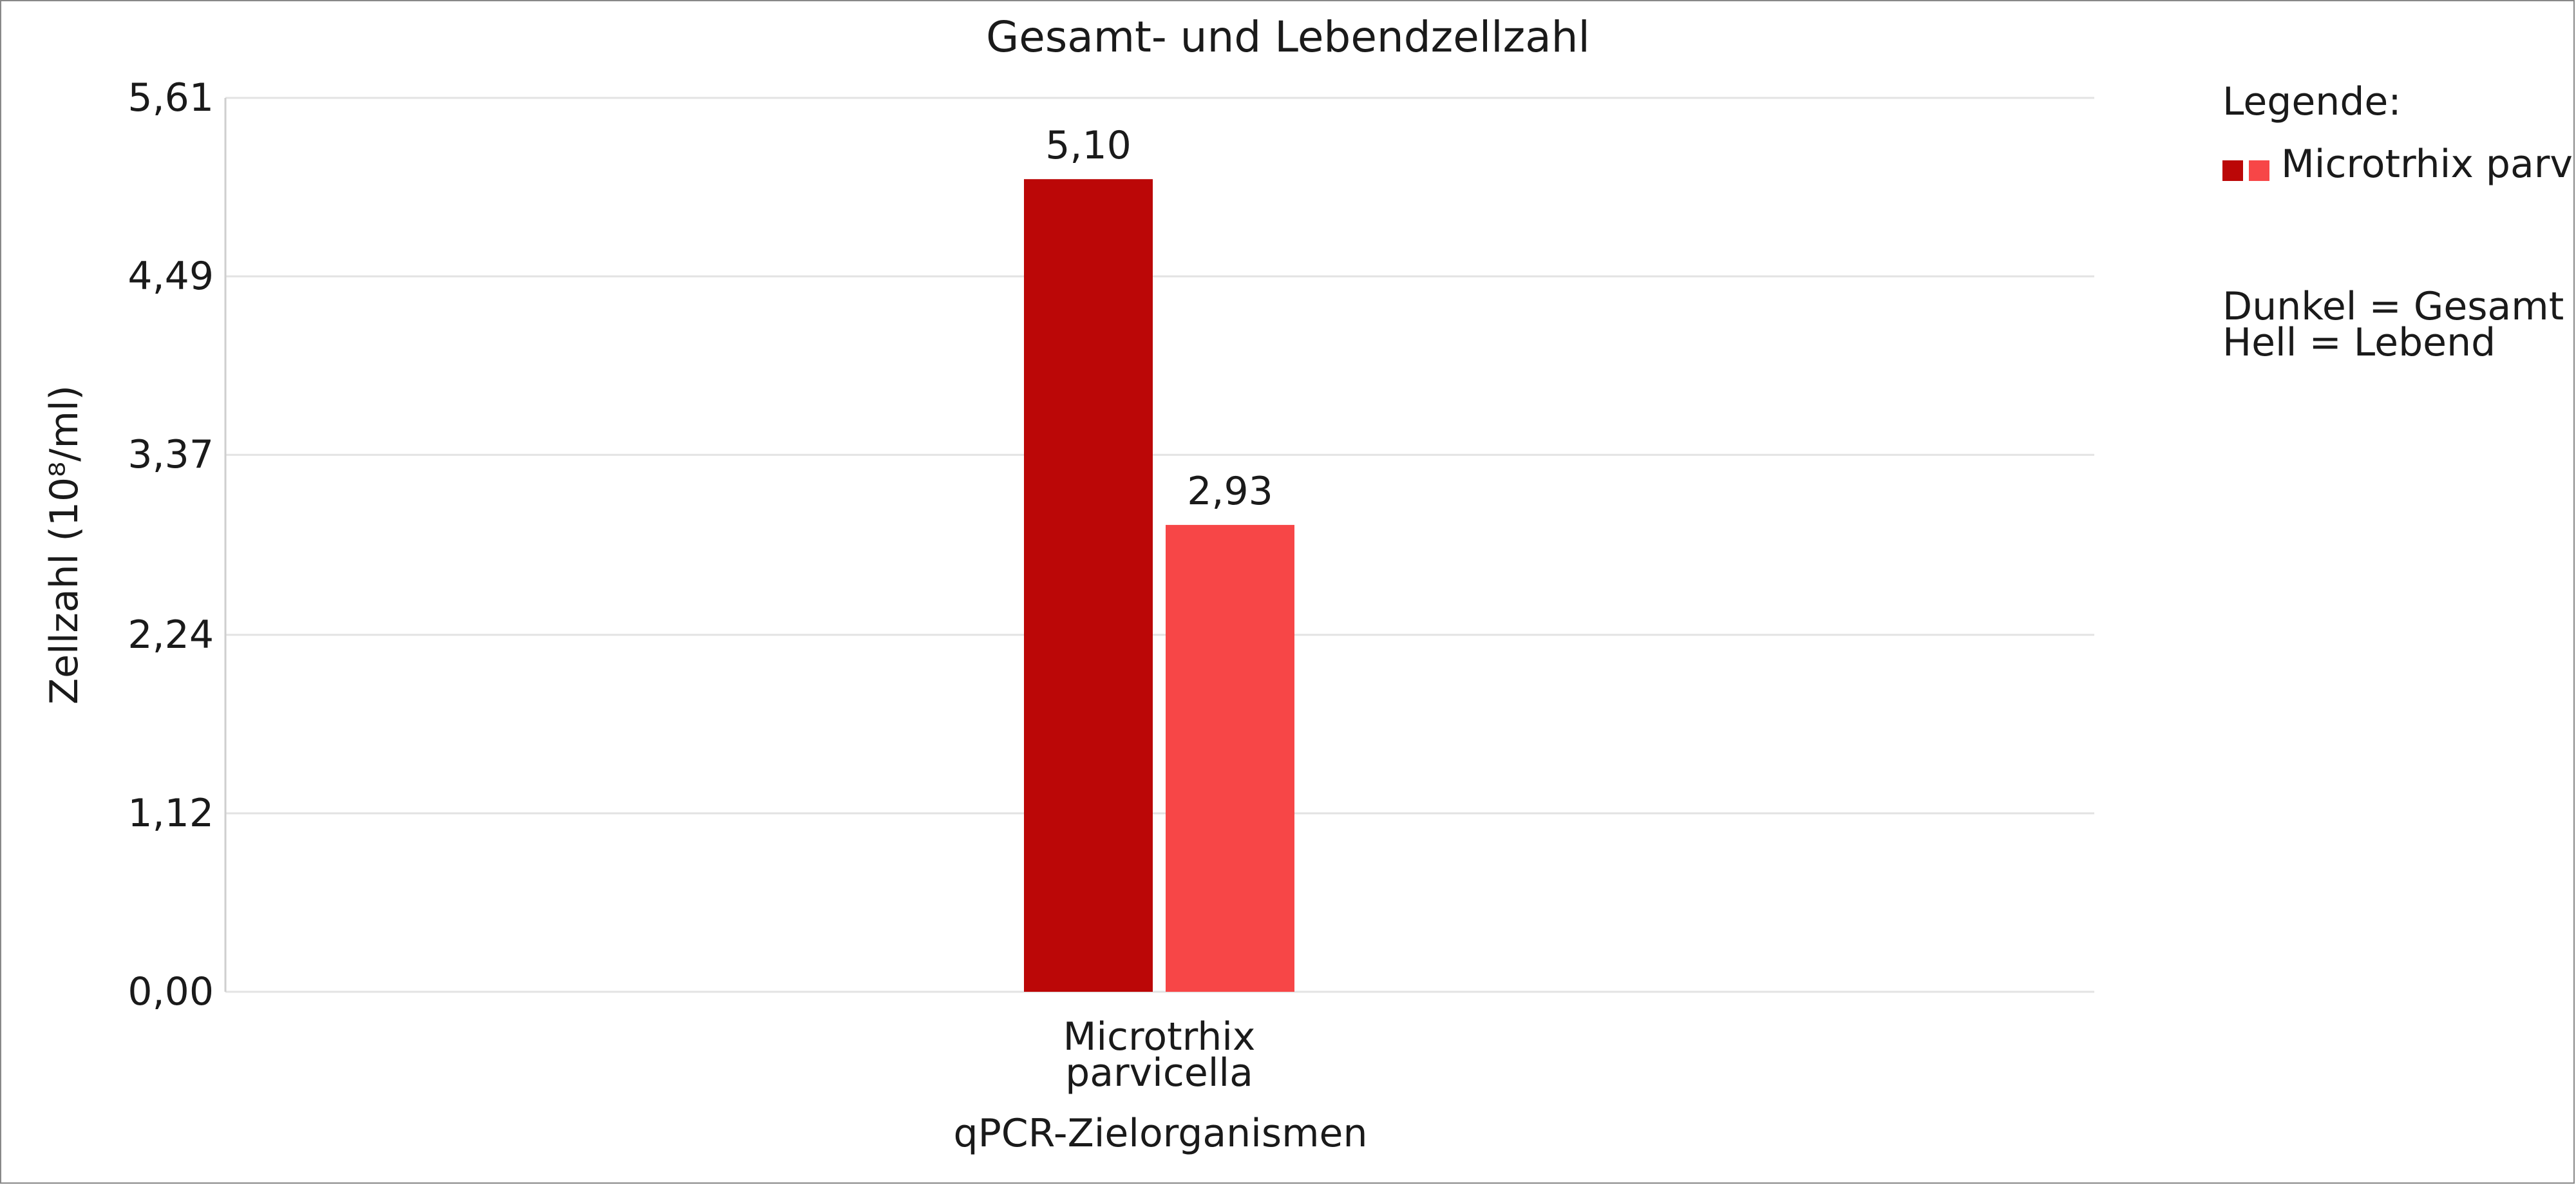  I want to click on legend-swatch-dark, so click(2233, 170).